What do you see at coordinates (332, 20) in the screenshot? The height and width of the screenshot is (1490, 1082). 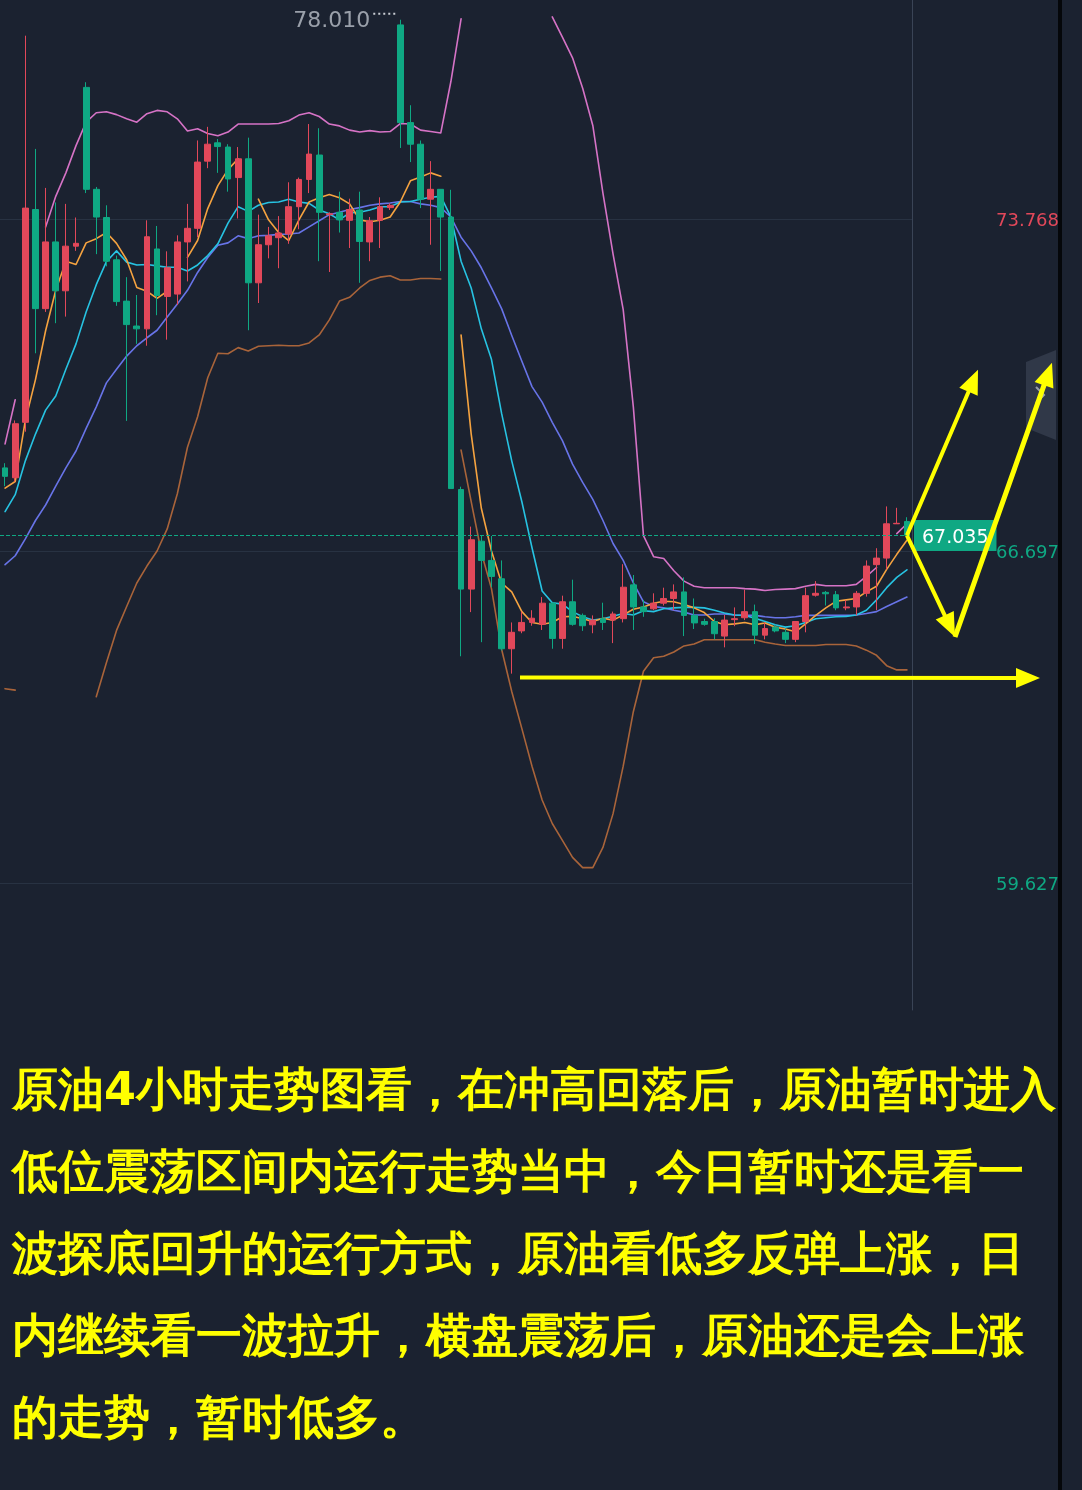 I see `annotation: 78.010` at bounding box center [332, 20].